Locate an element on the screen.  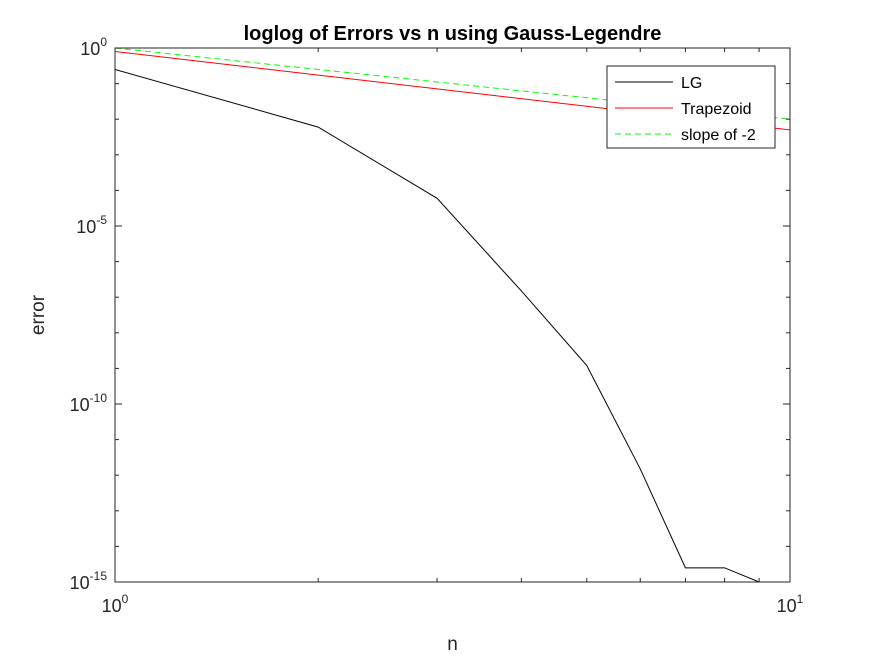
y-tick-label: 10⁻⁵ is located at coordinates (91, 225).